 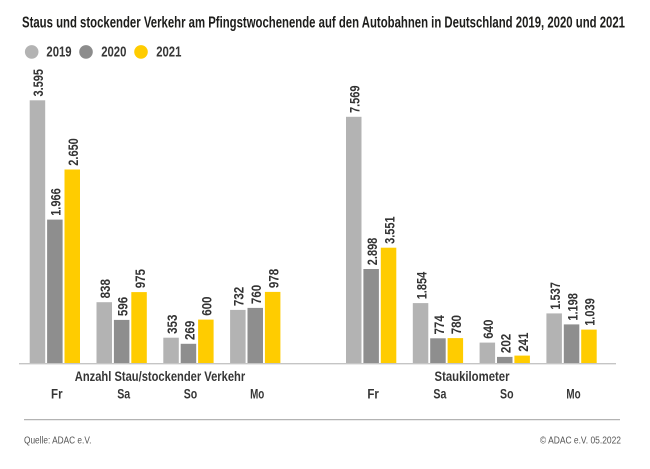 What do you see at coordinates (105, 288) in the screenshot?
I see `svg-text: 838` at bounding box center [105, 288].